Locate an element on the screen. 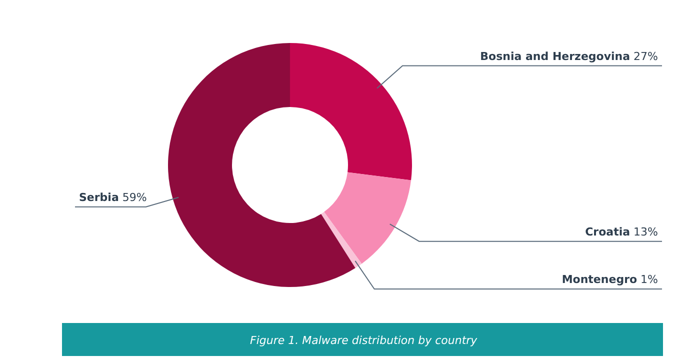  data-label: 1% is located at coordinates (647, 279).